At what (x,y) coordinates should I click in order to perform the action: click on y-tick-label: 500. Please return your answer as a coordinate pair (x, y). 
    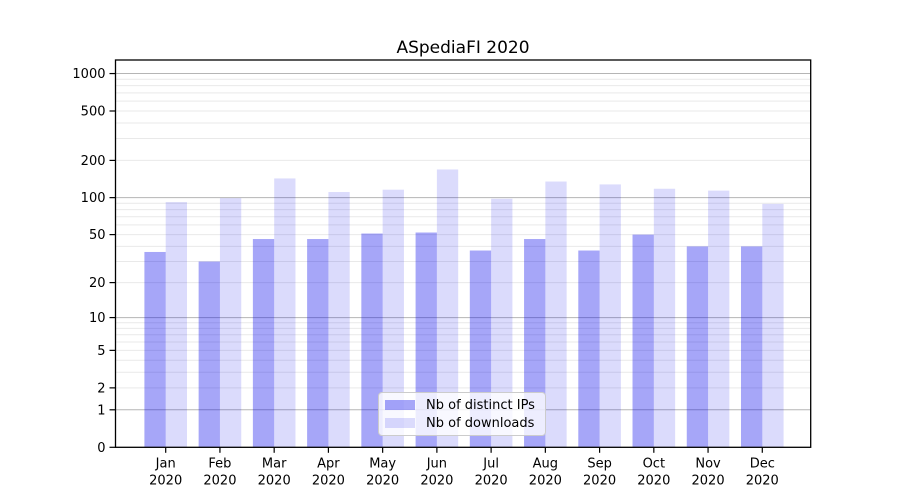
    Looking at the image, I should click on (93, 111).